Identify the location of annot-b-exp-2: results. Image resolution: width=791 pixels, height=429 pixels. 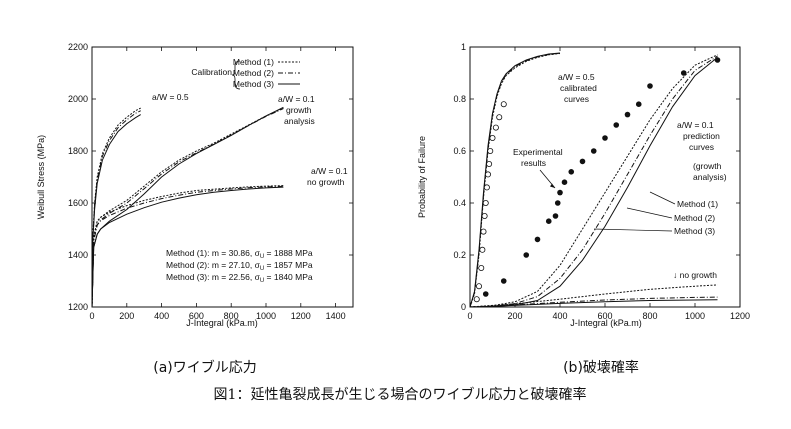
(533, 163).